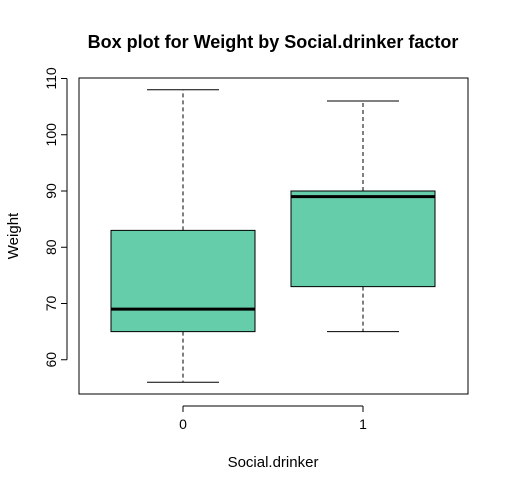  What do you see at coordinates (363, 424) in the screenshot?
I see `x-tick-label: 1` at bounding box center [363, 424].